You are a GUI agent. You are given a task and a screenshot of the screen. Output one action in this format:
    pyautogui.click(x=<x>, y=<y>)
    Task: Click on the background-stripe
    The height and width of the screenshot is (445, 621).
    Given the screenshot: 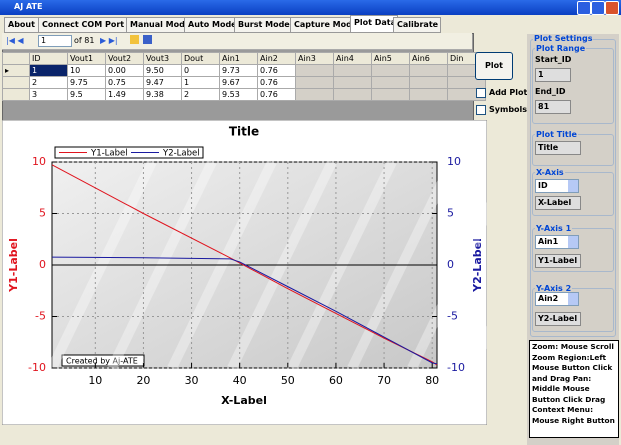 What is the action you would take?
    pyautogui.click(x=447, y=286)
    